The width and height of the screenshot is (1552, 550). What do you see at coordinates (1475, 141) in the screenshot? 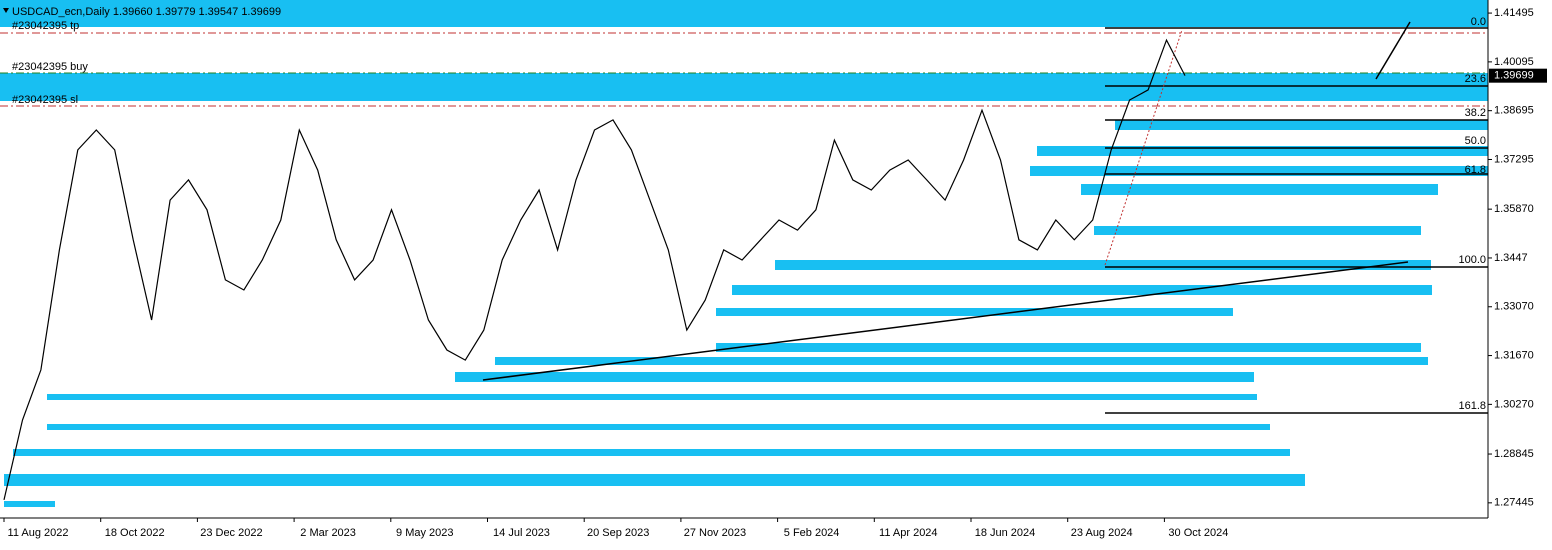
I see `fib-label: 50.0` at bounding box center [1475, 141].